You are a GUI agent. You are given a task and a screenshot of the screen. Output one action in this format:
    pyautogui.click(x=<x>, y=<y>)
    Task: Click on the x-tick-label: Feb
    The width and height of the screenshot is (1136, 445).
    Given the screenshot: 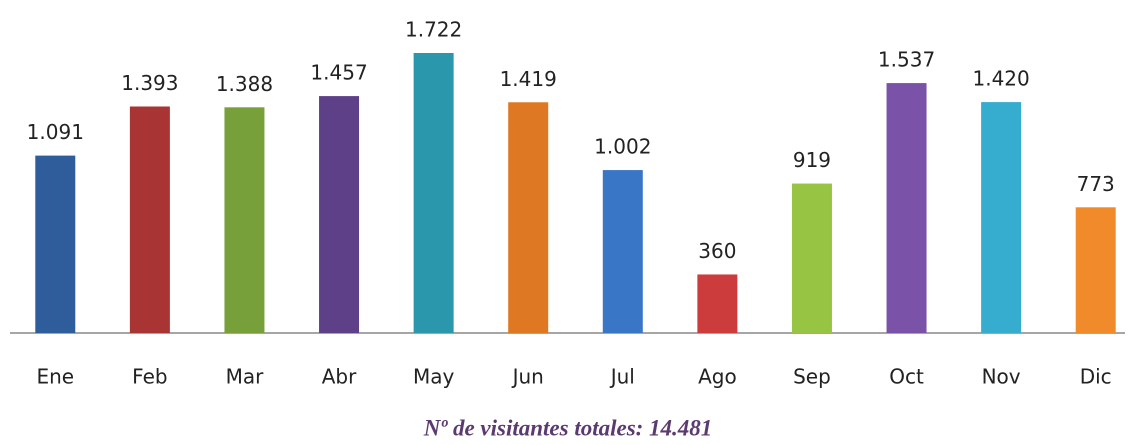 What is the action you would take?
    pyautogui.click(x=149, y=377)
    